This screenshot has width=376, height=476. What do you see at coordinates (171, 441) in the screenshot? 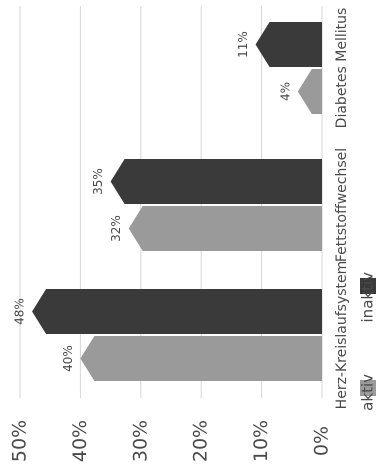
I see `value-axis-ticks: 0% 10% 20% 30% 40% 50%` at bounding box center [171, 441].